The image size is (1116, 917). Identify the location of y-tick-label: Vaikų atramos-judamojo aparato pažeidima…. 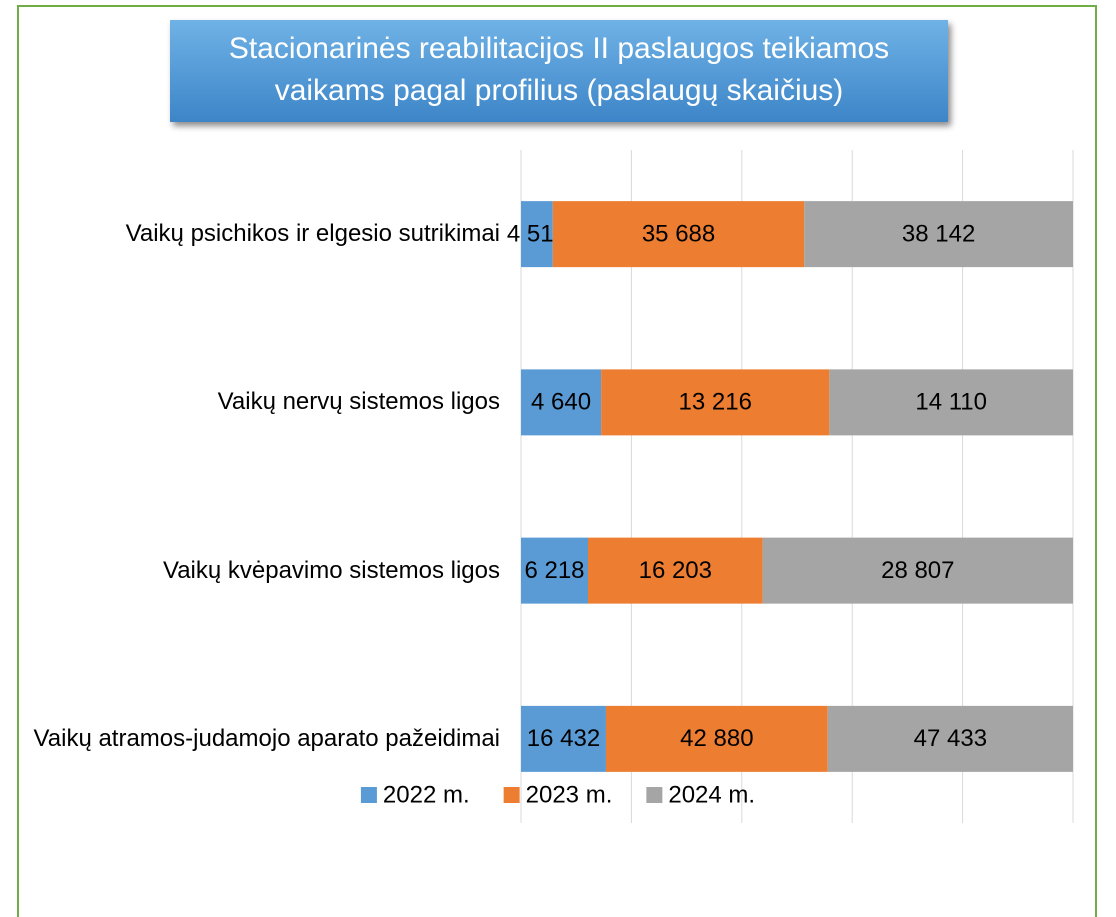
(266, 738).